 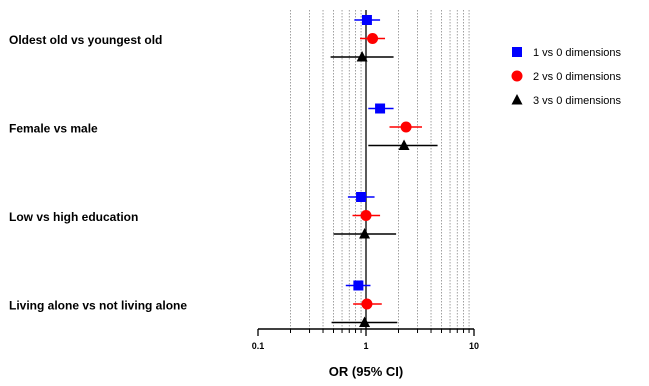 What do you see at coordinates (577, 101) in the screenshot?
I see `legend-label: 3 vs 0 dimensions` at bounding box center [577, 101].